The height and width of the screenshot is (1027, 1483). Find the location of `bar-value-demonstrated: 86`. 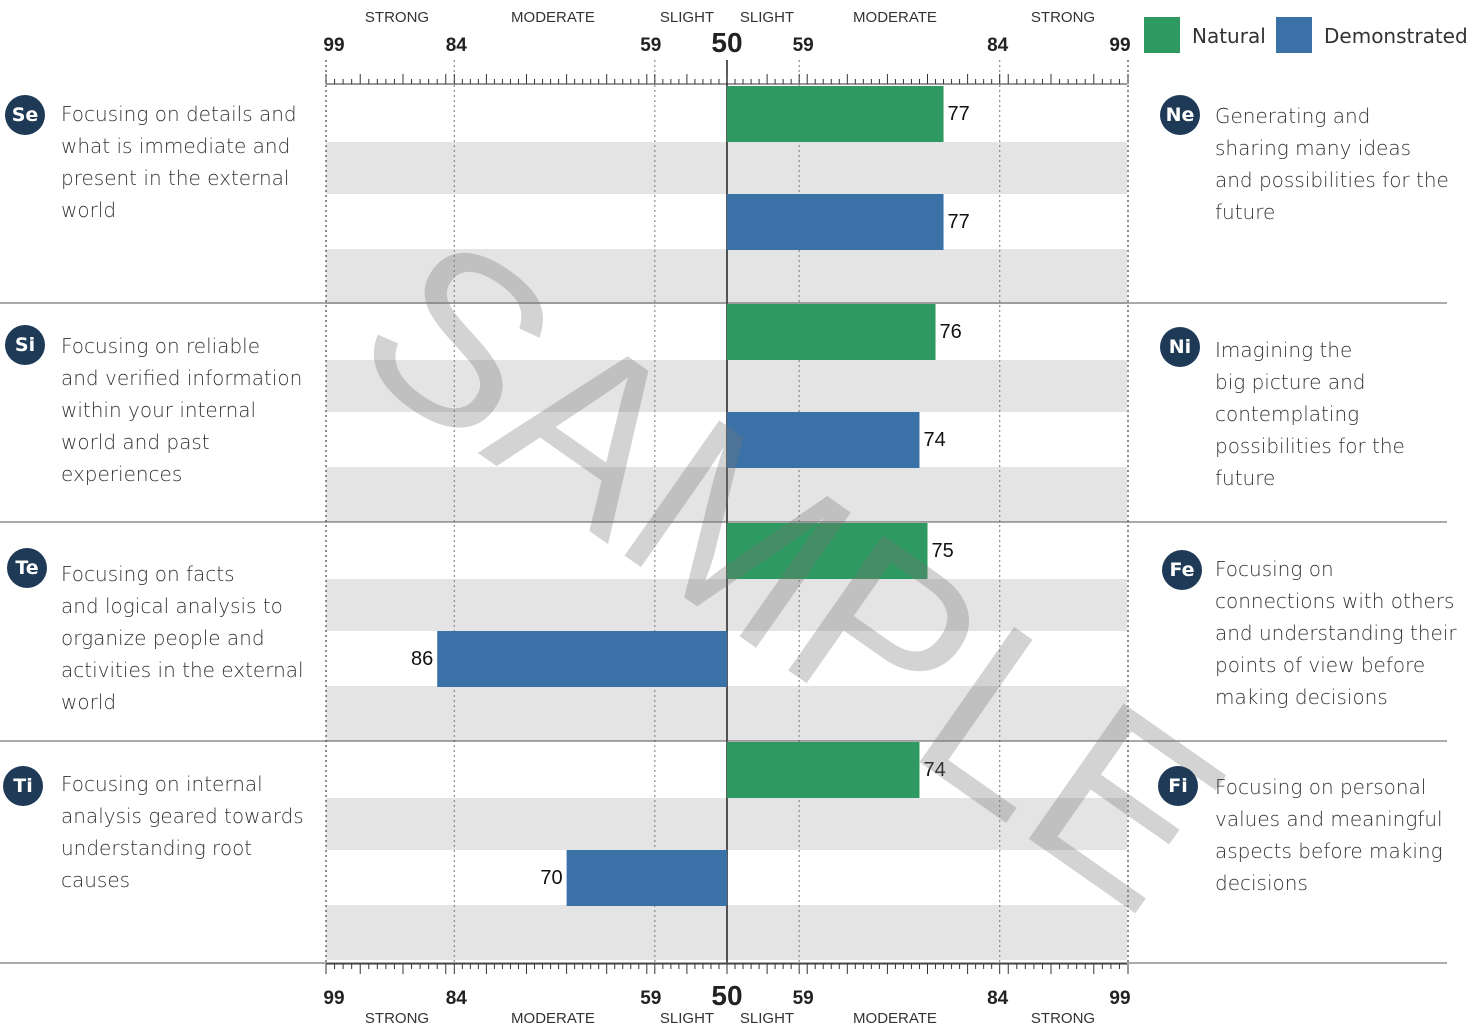

bar-value-demonstrated: 86 is located at coordinates (422, 659).